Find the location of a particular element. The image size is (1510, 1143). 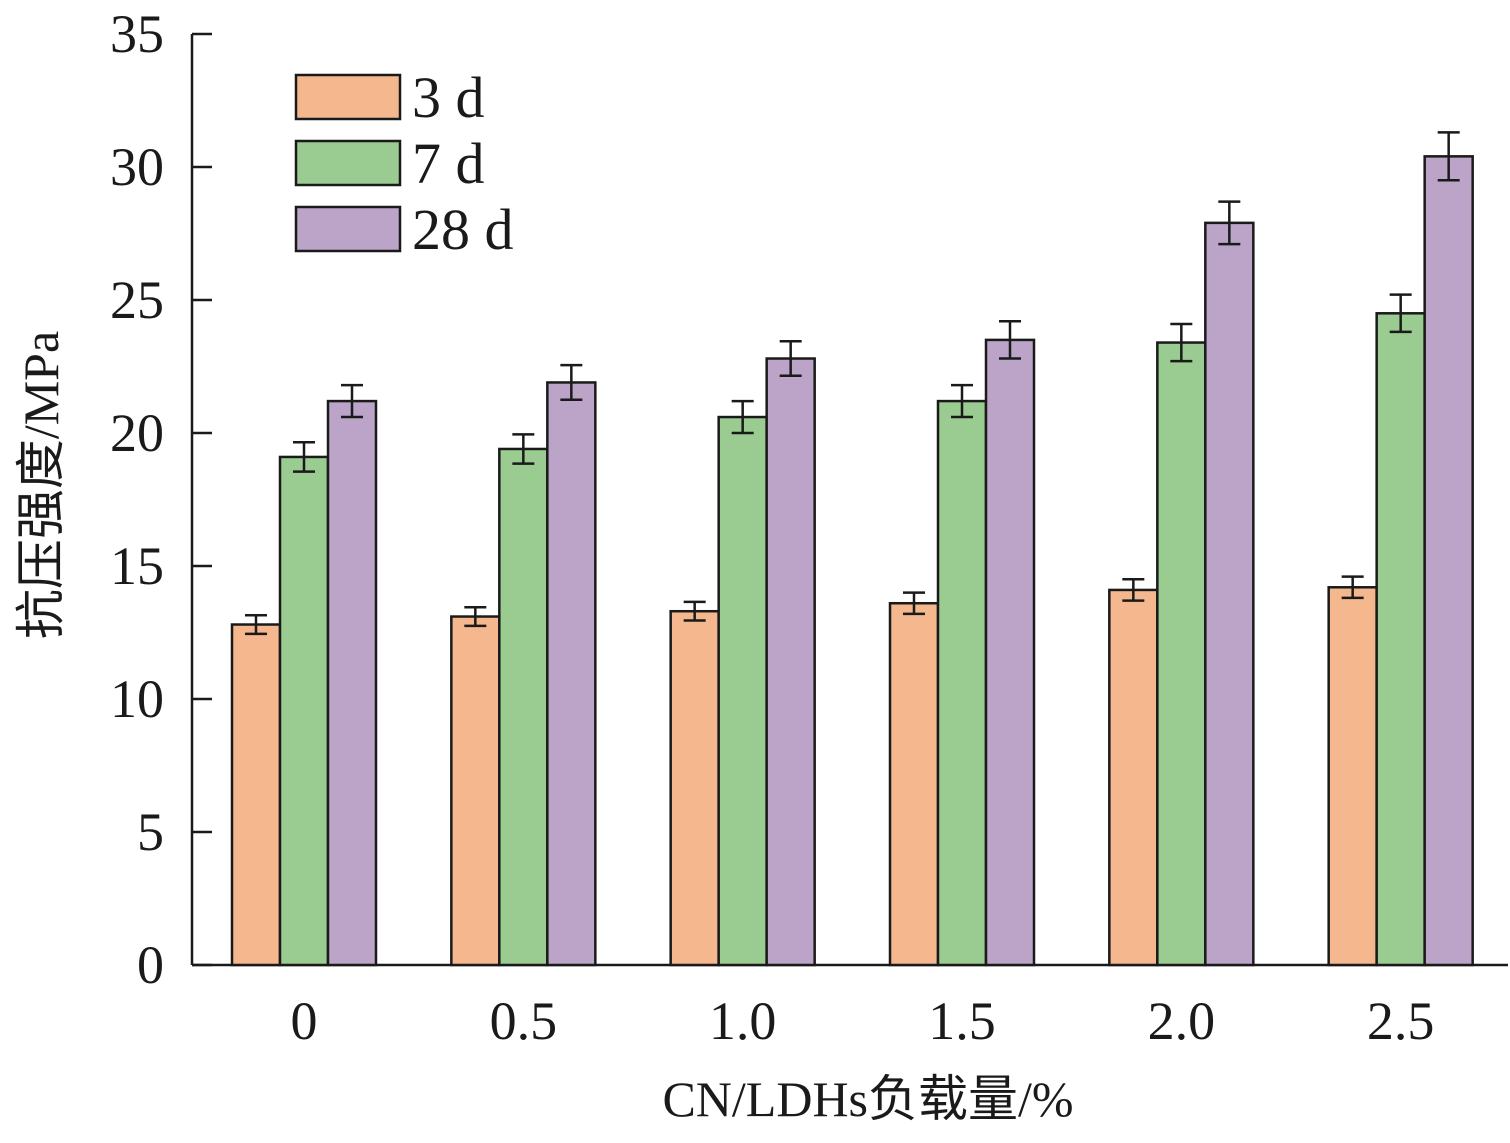

legend: 3 d7 d28 d is located at coordinates (404, 163).